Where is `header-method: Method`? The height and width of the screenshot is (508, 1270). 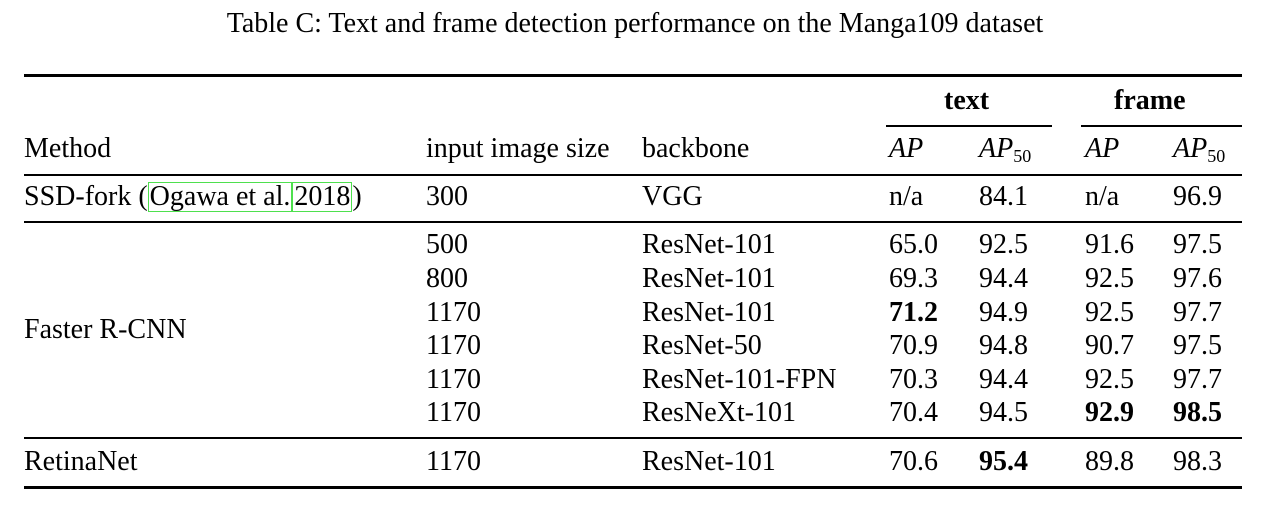
header-method: Method is located at coordinates (68, 148).